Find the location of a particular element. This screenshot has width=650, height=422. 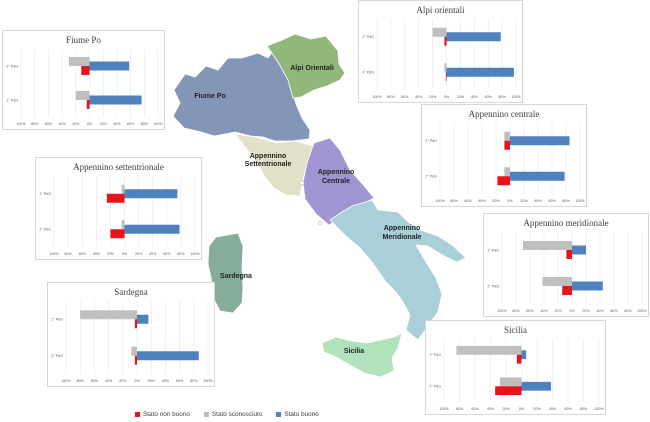

chart-title: Fiume Po is located at coordinates (83, 40).